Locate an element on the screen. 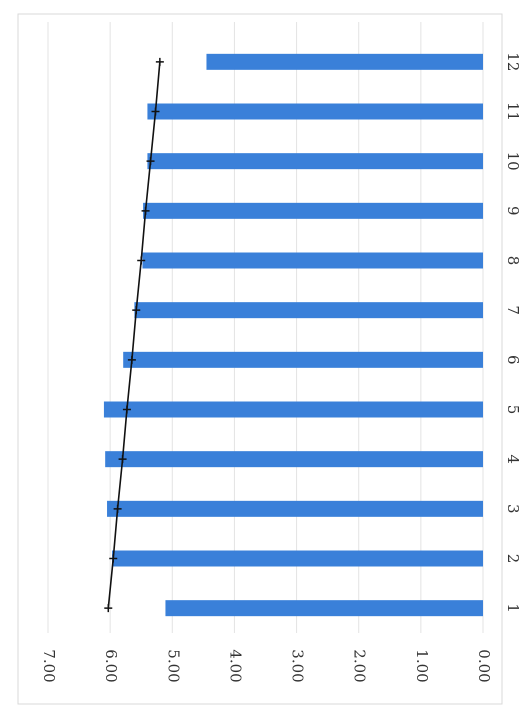  x-tick-label: 1 is located at coordinates (513, 608).